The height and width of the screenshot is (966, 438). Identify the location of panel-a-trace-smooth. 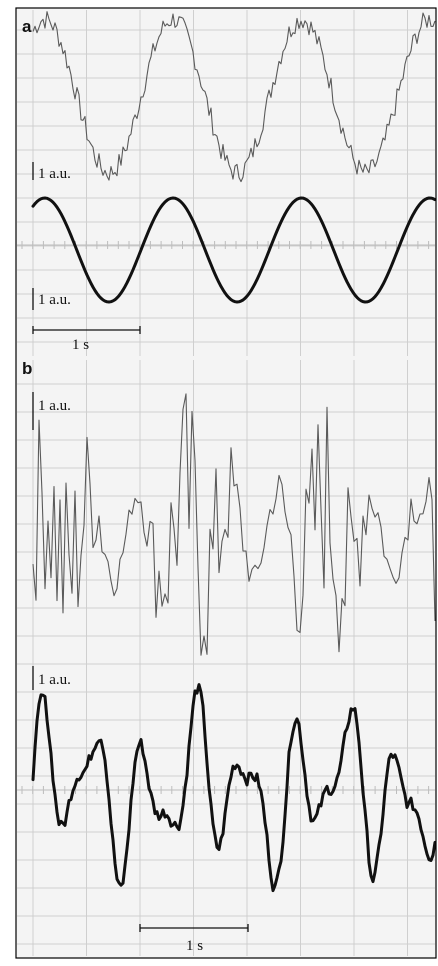
(234, 250).